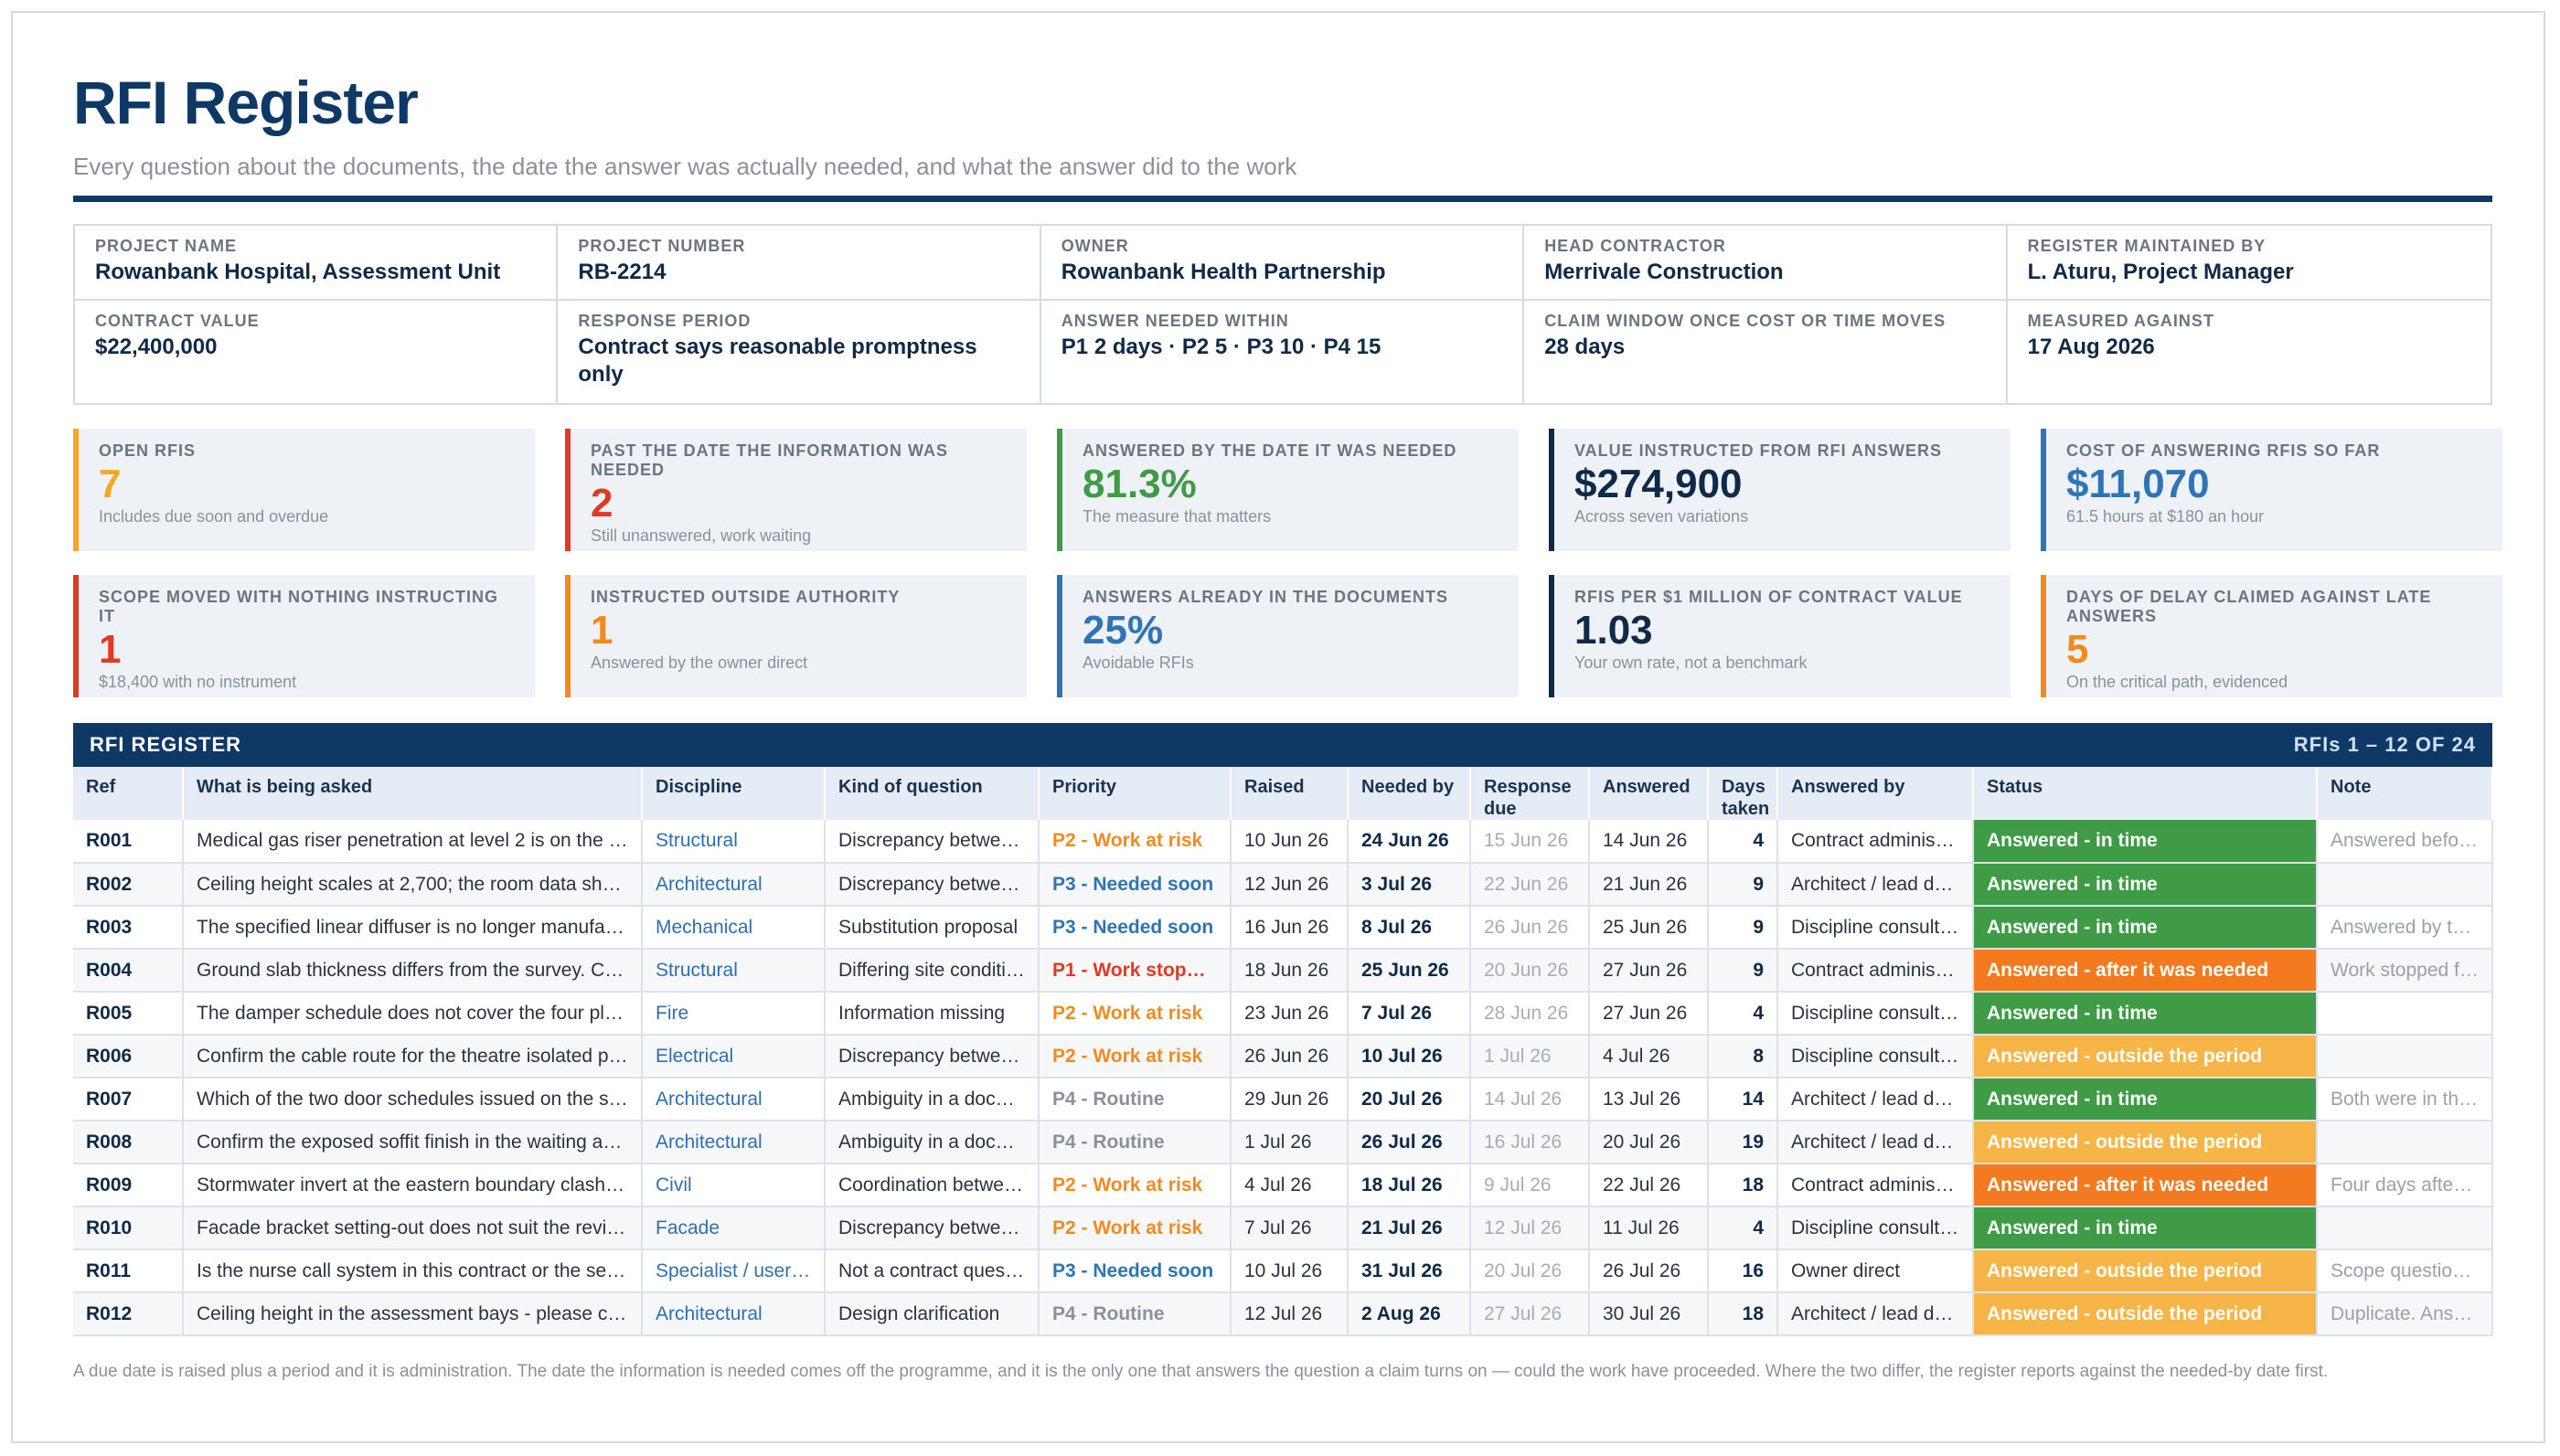  What do you see at coordinates (1290, 1014) in the screenshot?
I see `raised-cell: 23 Jun 26` at bounding box center [1290, 1014].